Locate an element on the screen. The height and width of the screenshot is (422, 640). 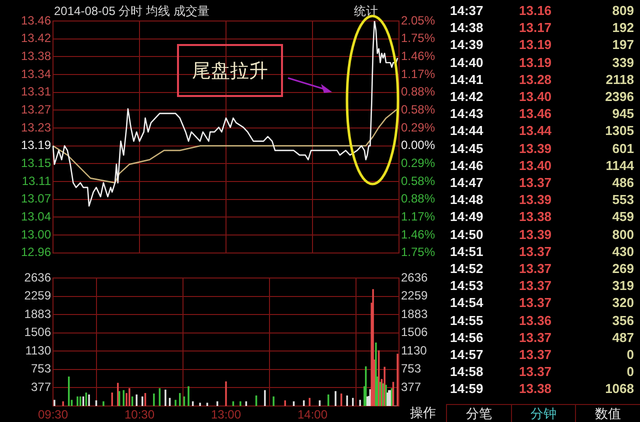
y2-tick-label: 1883 is located at coordinates (414, 313).